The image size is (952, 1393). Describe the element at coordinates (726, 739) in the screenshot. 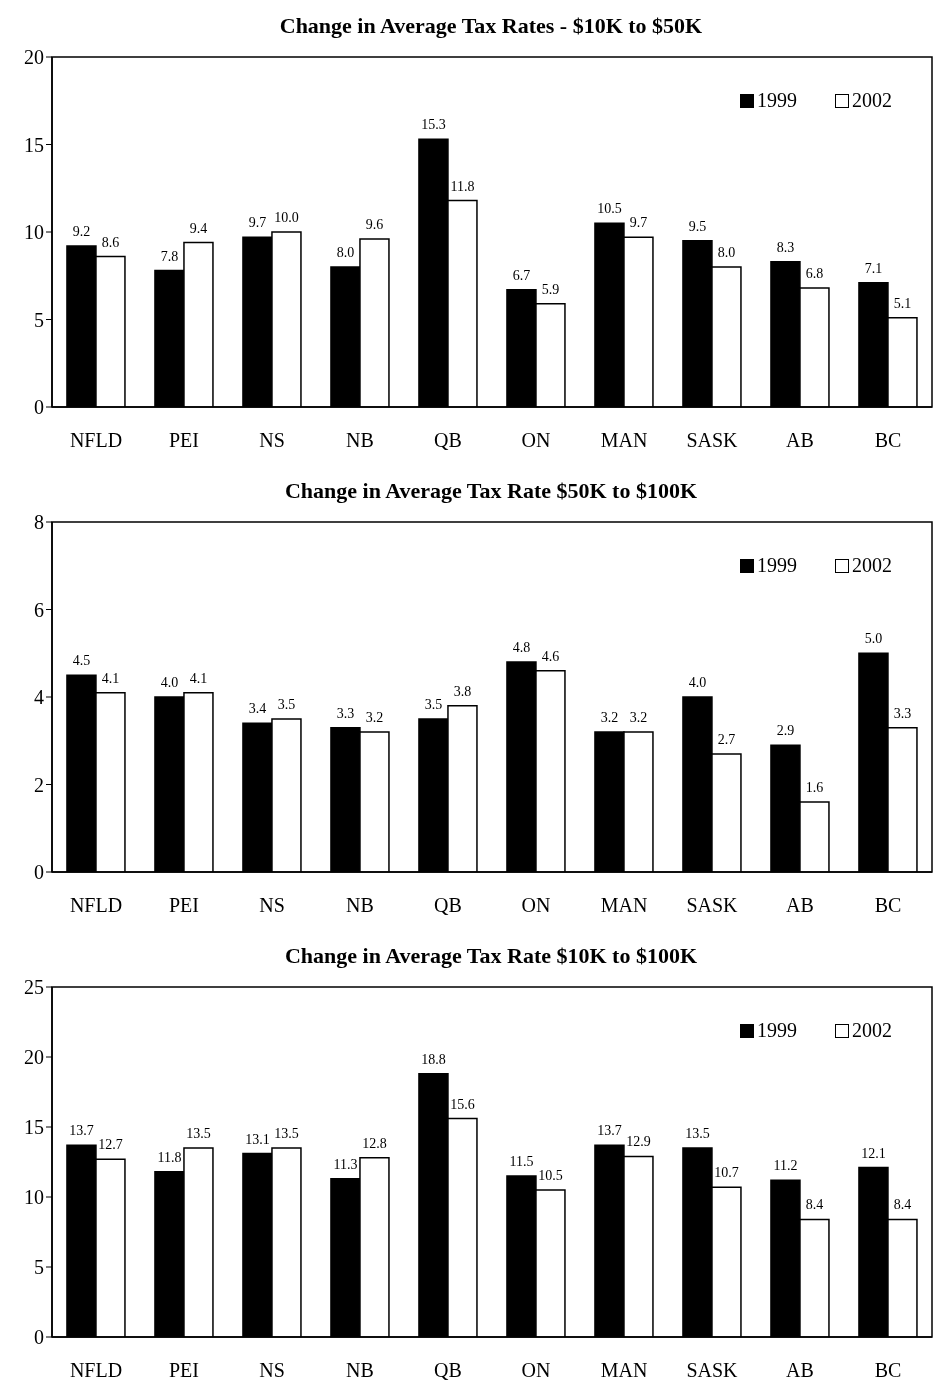

I see `data-label: 2.7` at that location.